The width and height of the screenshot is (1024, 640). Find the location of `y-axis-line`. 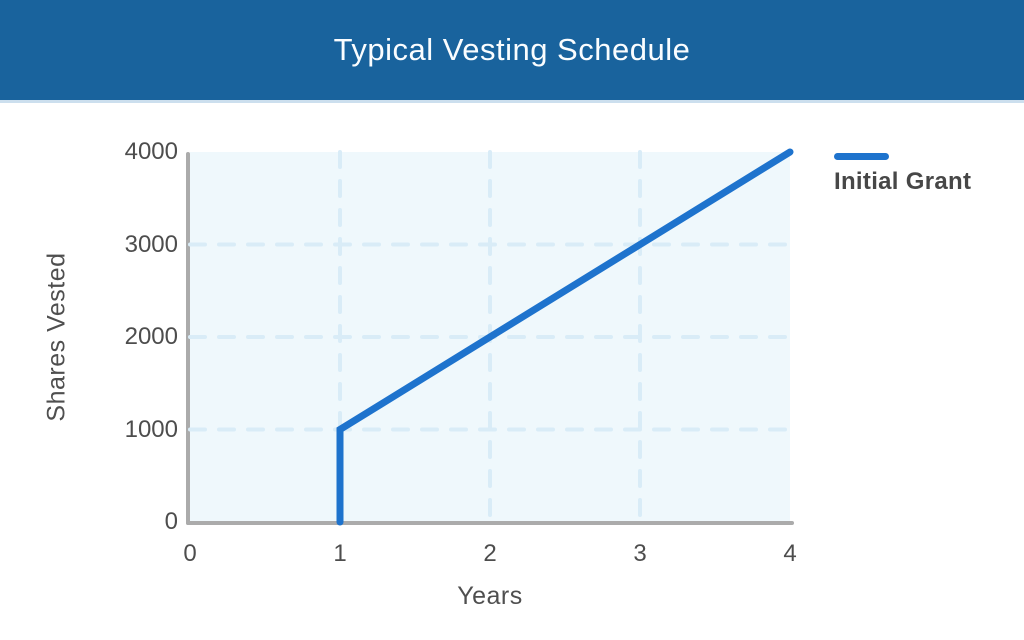

y-axis-line is located at coordinates (188, 338).